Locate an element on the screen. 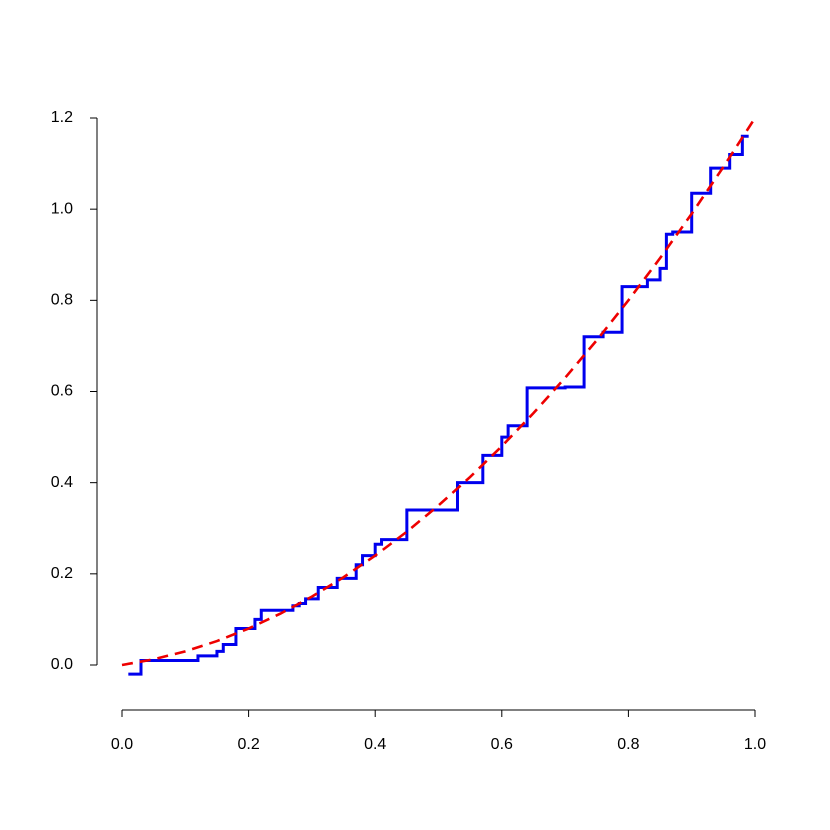 The height and width of the screenshot is (830, 830). x-tick-label: 0.4 is located at coordinates (375, 744).